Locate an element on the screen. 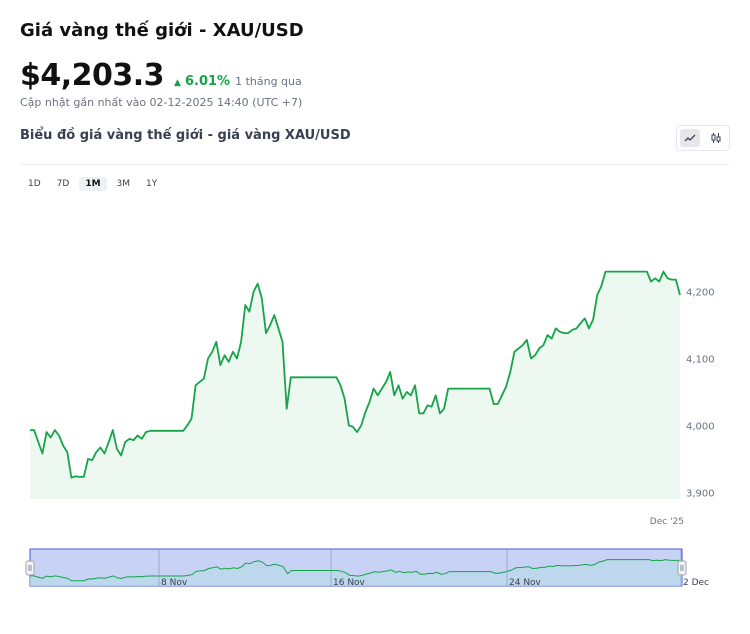 The width and height of the screenshot is (750, 634). range-selector: 1D 7D 1M 3M 1Y is located at coordinates (92, 184).